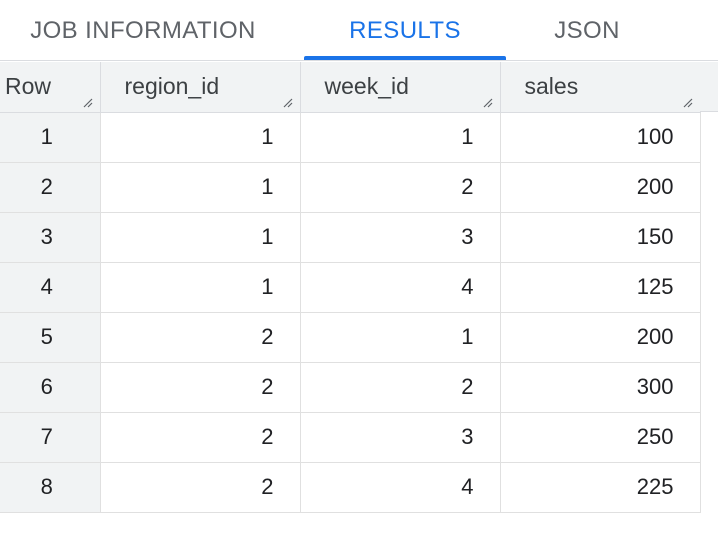 This screenshot has height=554, width=718. I want to click on column-header-label: Row, so click(28, 86).